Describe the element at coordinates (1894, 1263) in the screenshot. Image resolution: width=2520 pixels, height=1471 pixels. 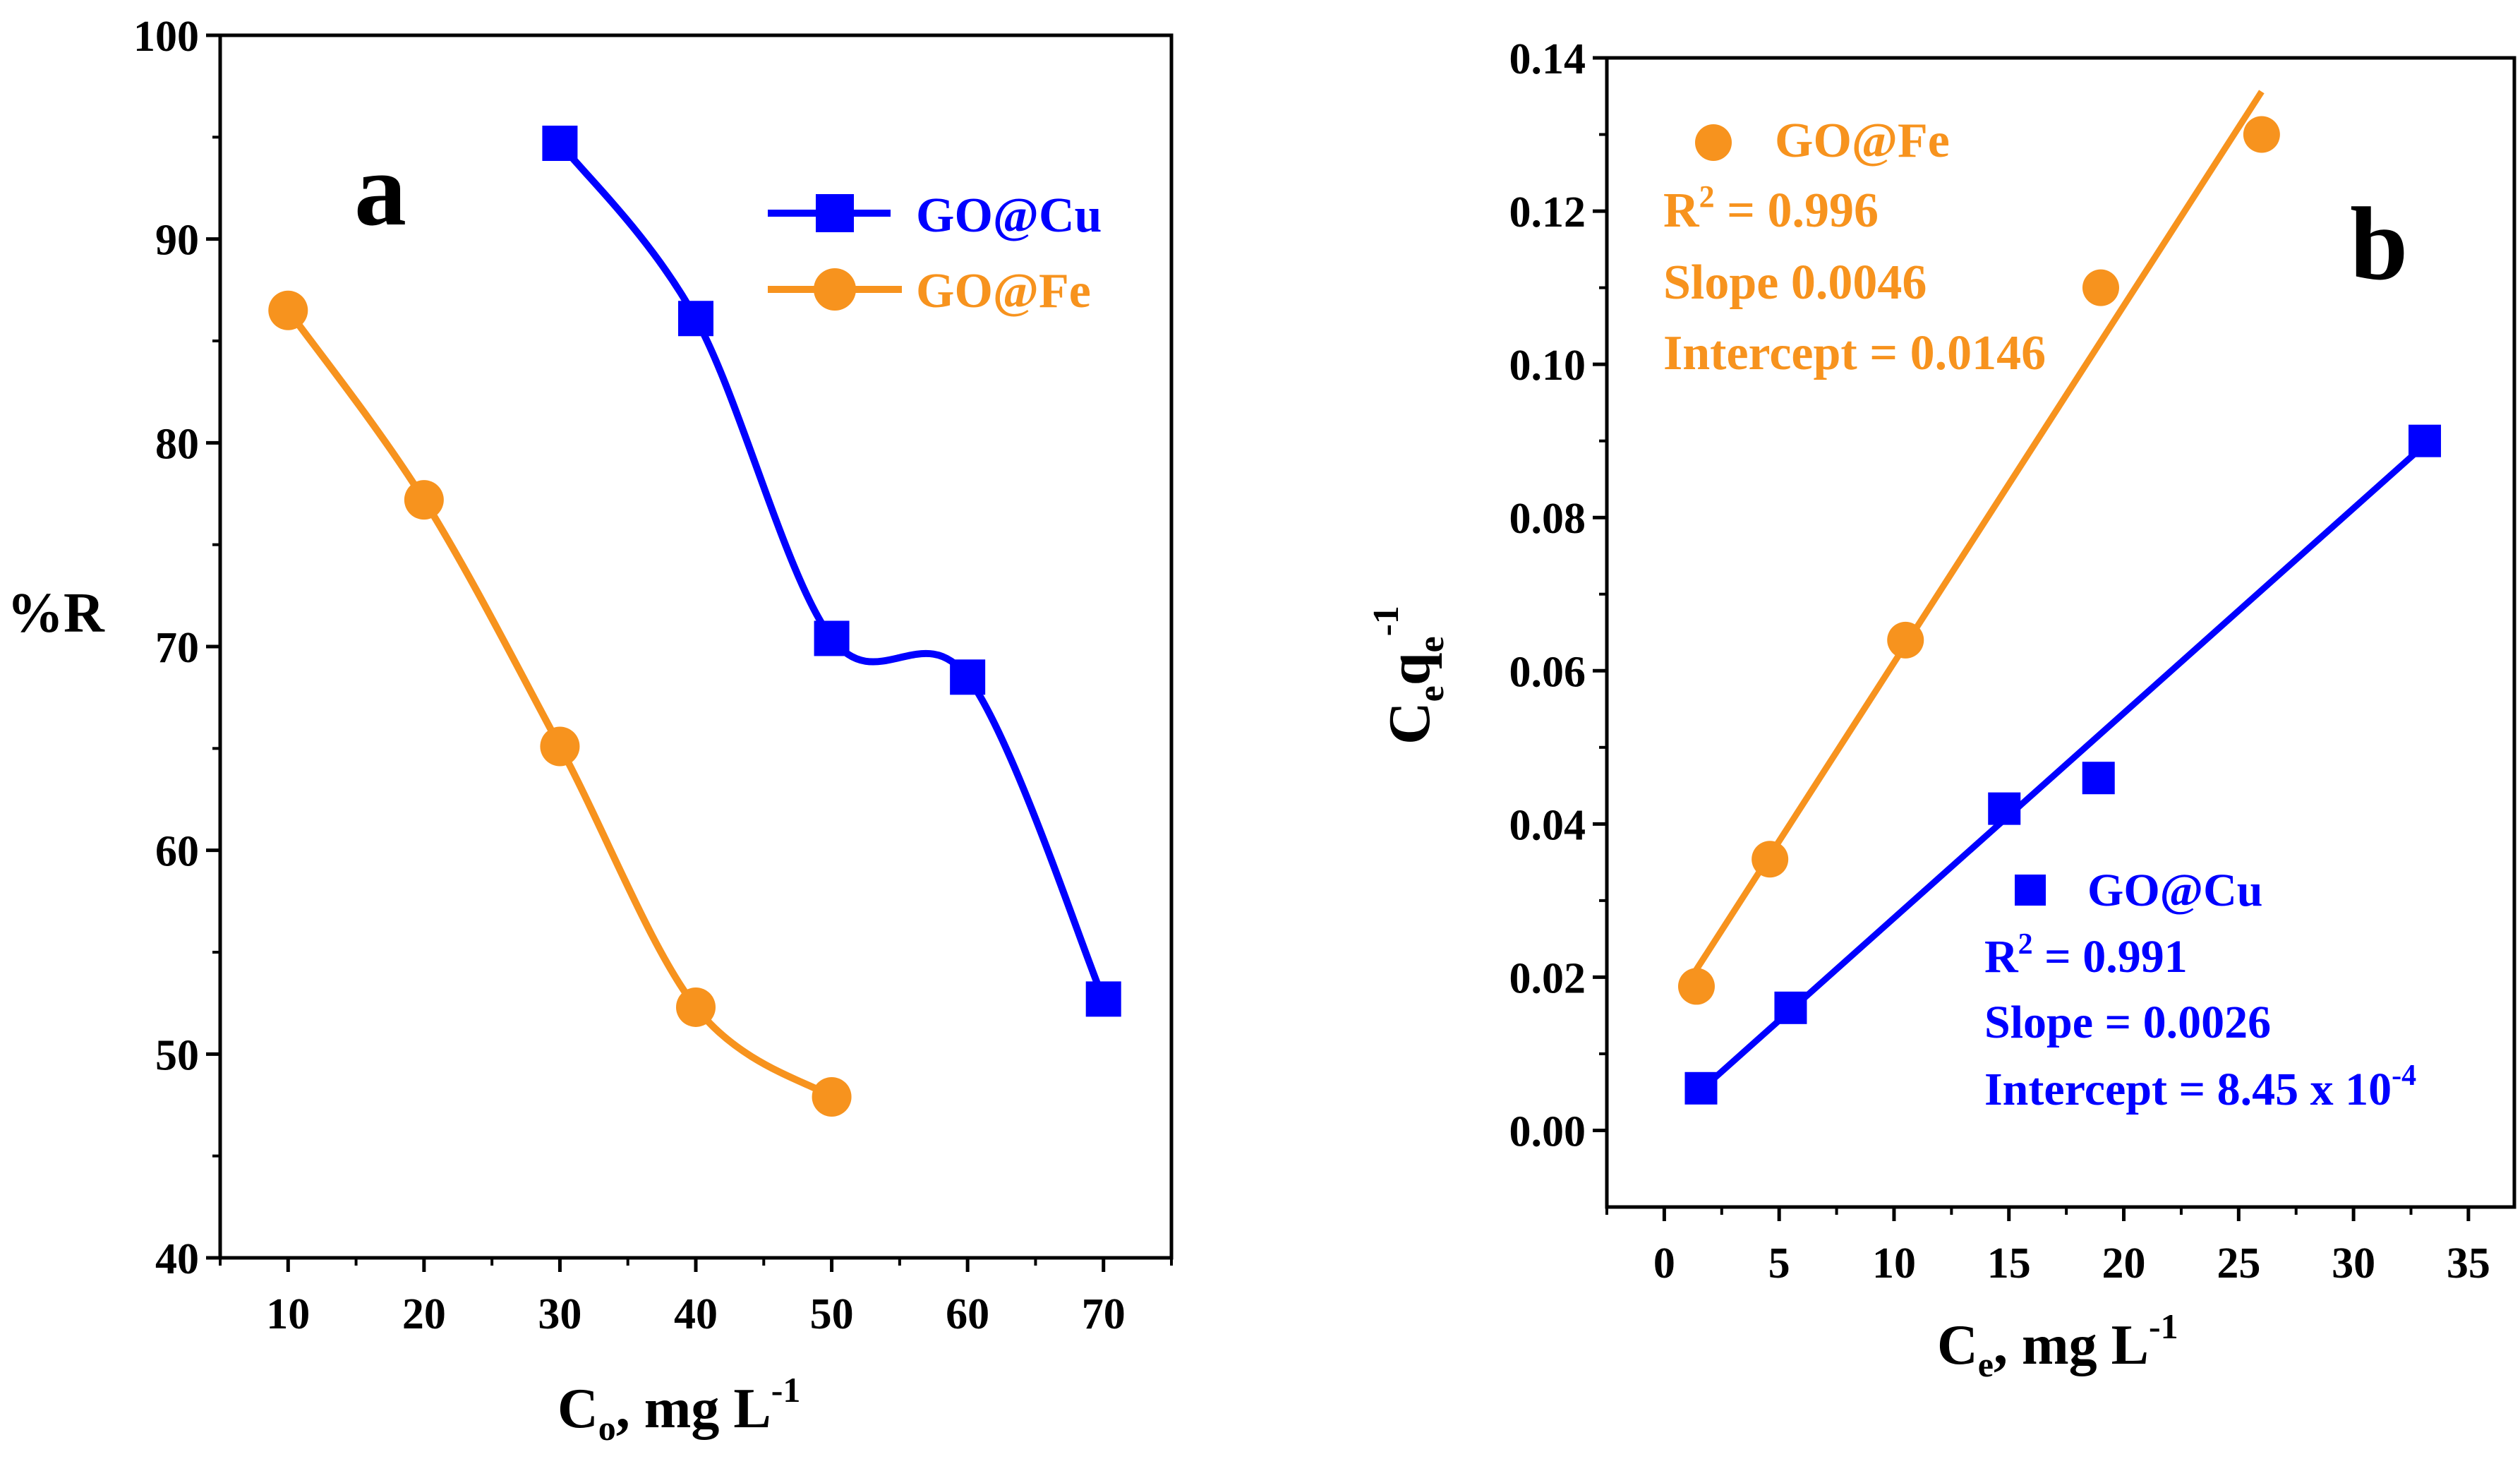
I see `panel-b-x-tick-label-10: 10` at that location.